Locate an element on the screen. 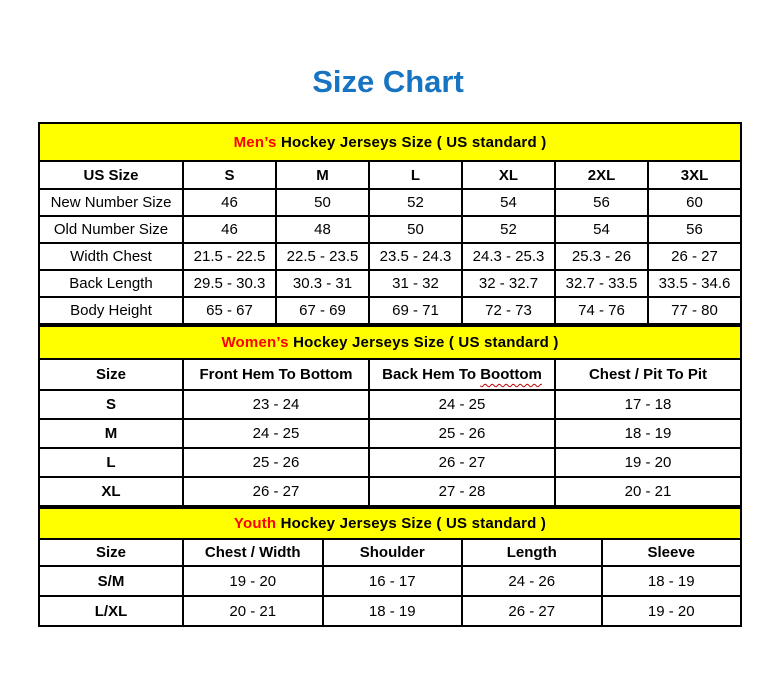 This screenshot has width=776, height=692. womens-column-header-1: Front Hem To Bottom is located at coordinates (276, 374).